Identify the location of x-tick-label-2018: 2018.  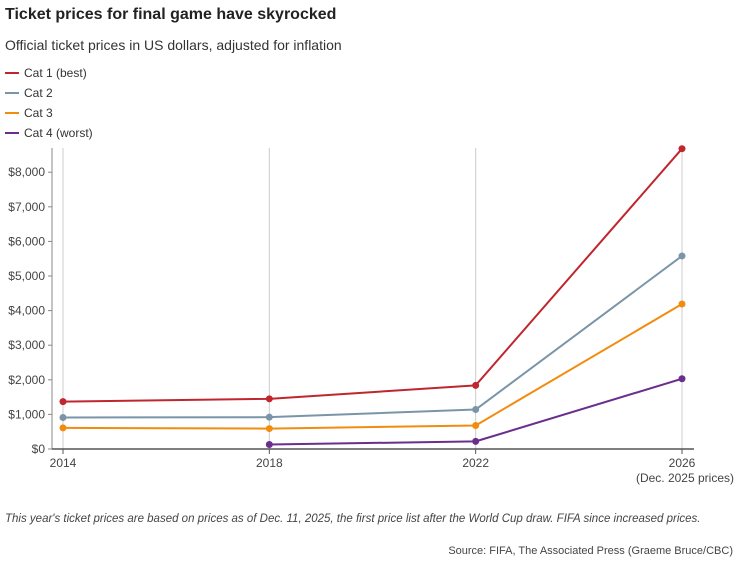
(269, 463).